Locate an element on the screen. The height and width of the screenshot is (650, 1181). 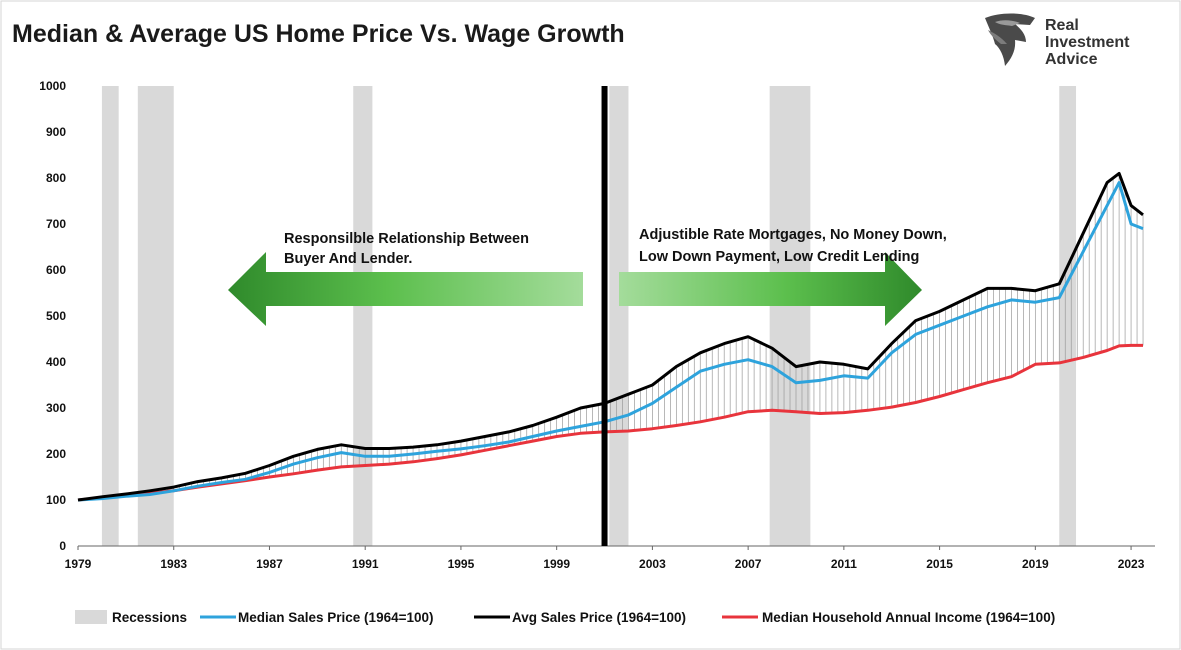
x-tick-11: 2023 is located at coordinates (1131, 564).